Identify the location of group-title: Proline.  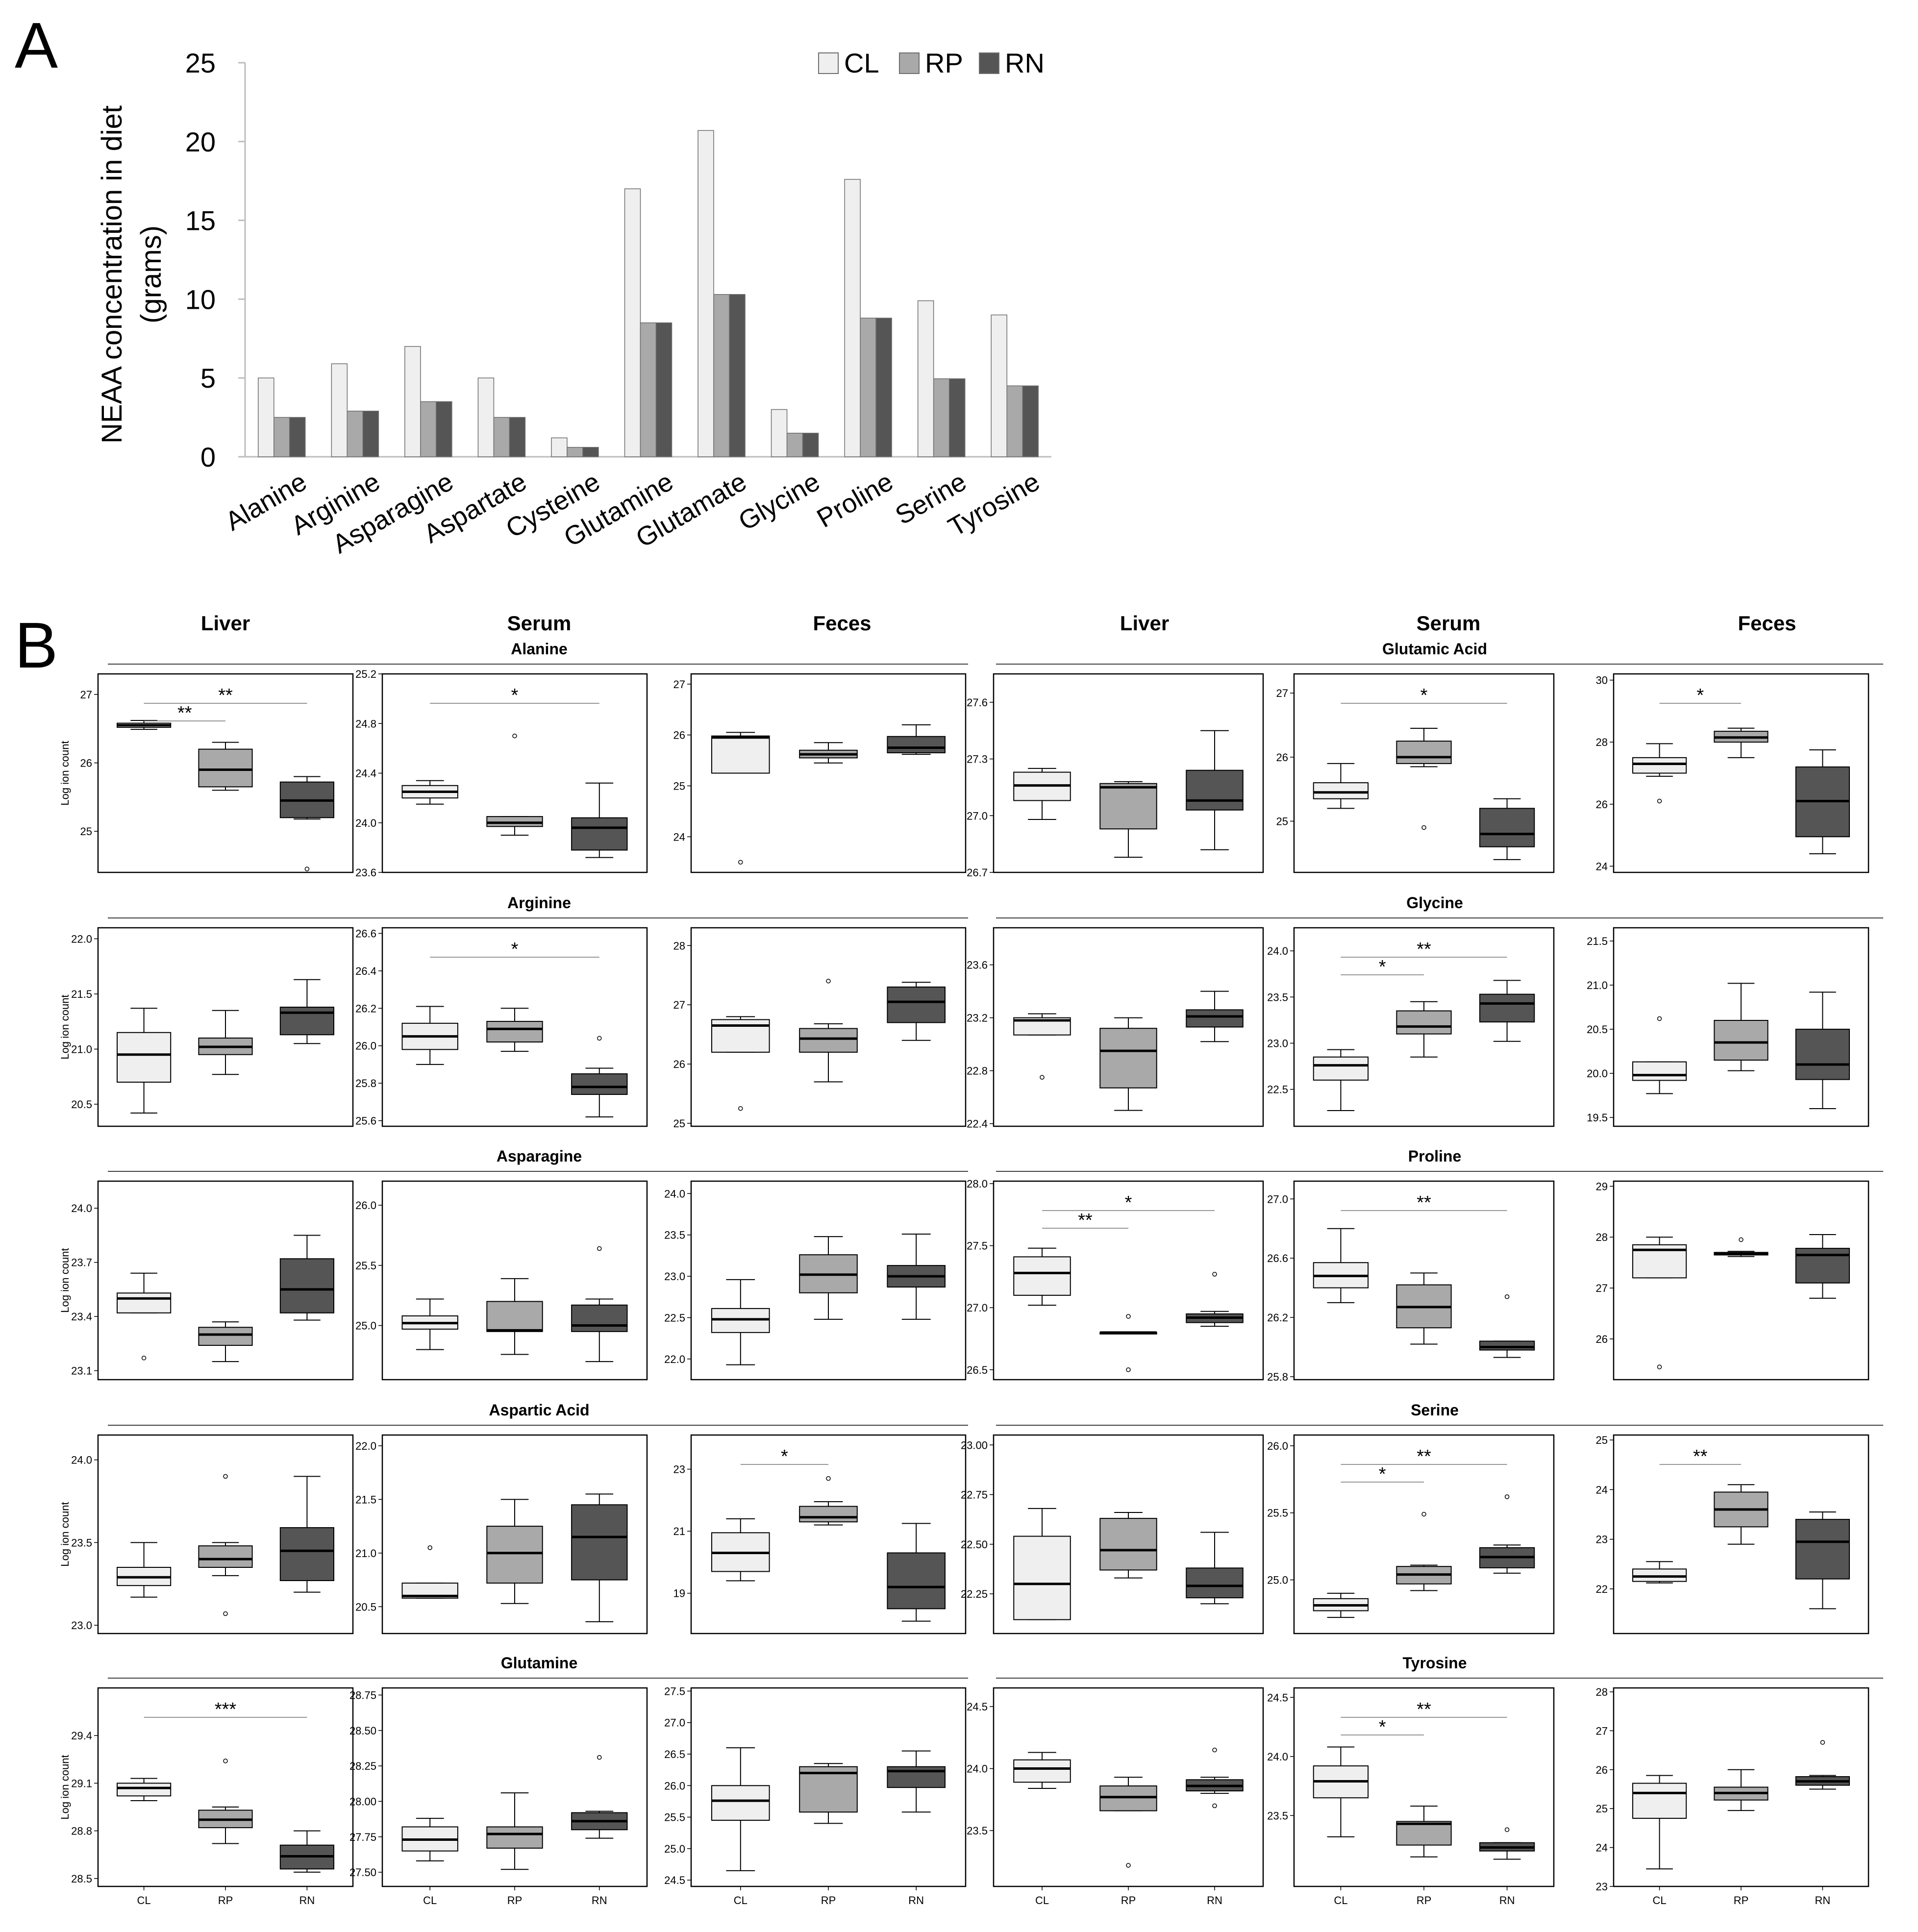
(1434, 1156).